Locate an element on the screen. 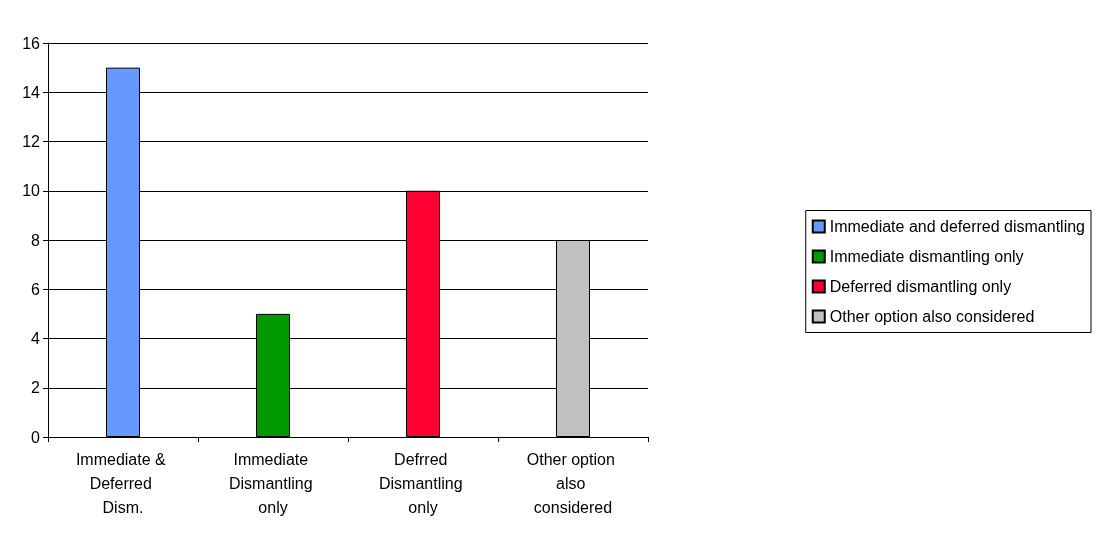 The width and height of the screenshot is (1104, 543). x-tick-label: Defrred Dismantling only is located at coordinates (423, 483).